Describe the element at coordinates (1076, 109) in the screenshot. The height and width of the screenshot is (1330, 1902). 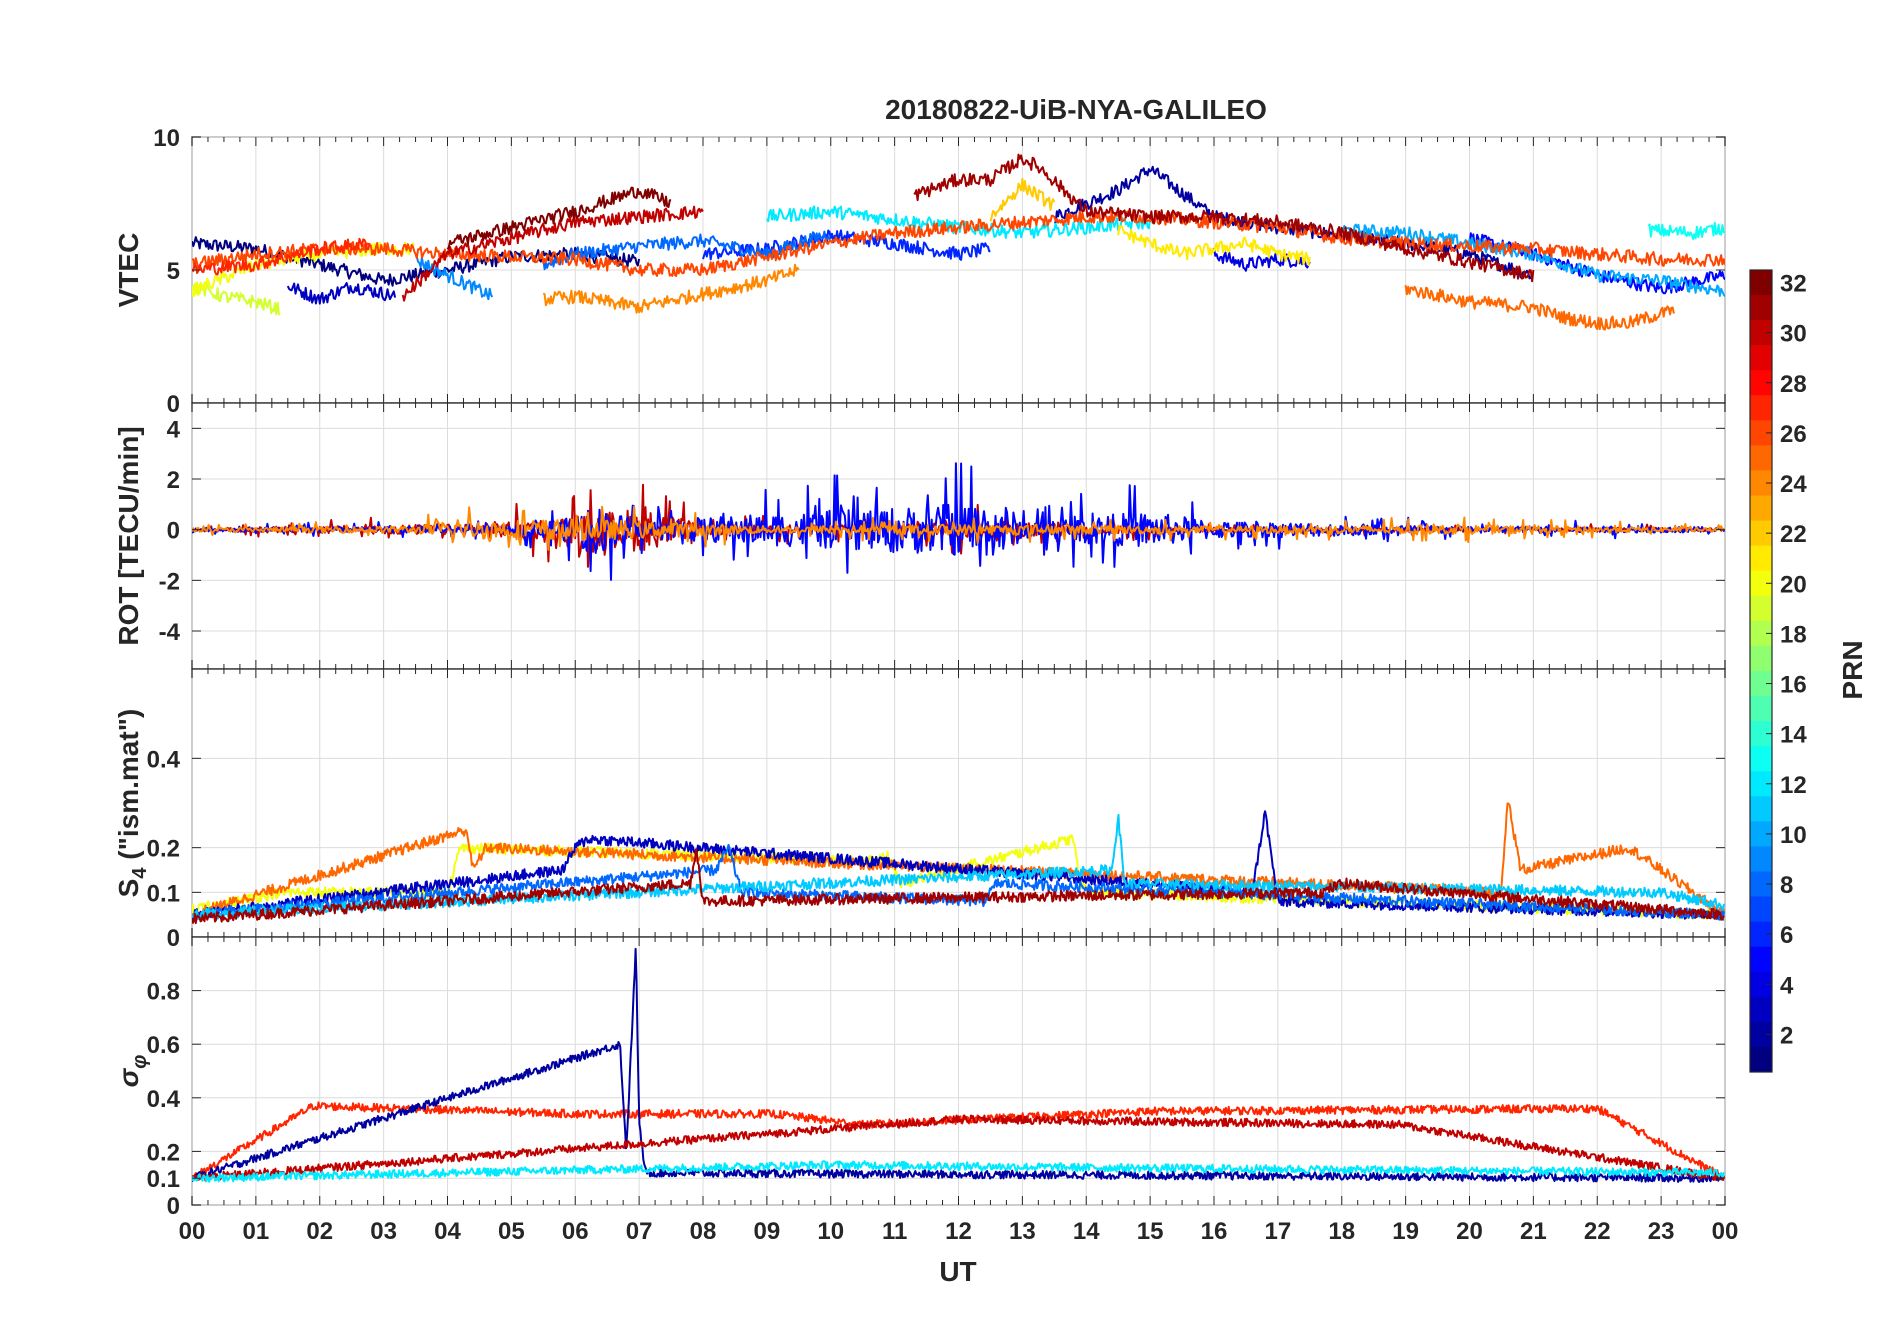
I see `chart-title: 20180822-UiB-NYA-GALILEO` at that location.